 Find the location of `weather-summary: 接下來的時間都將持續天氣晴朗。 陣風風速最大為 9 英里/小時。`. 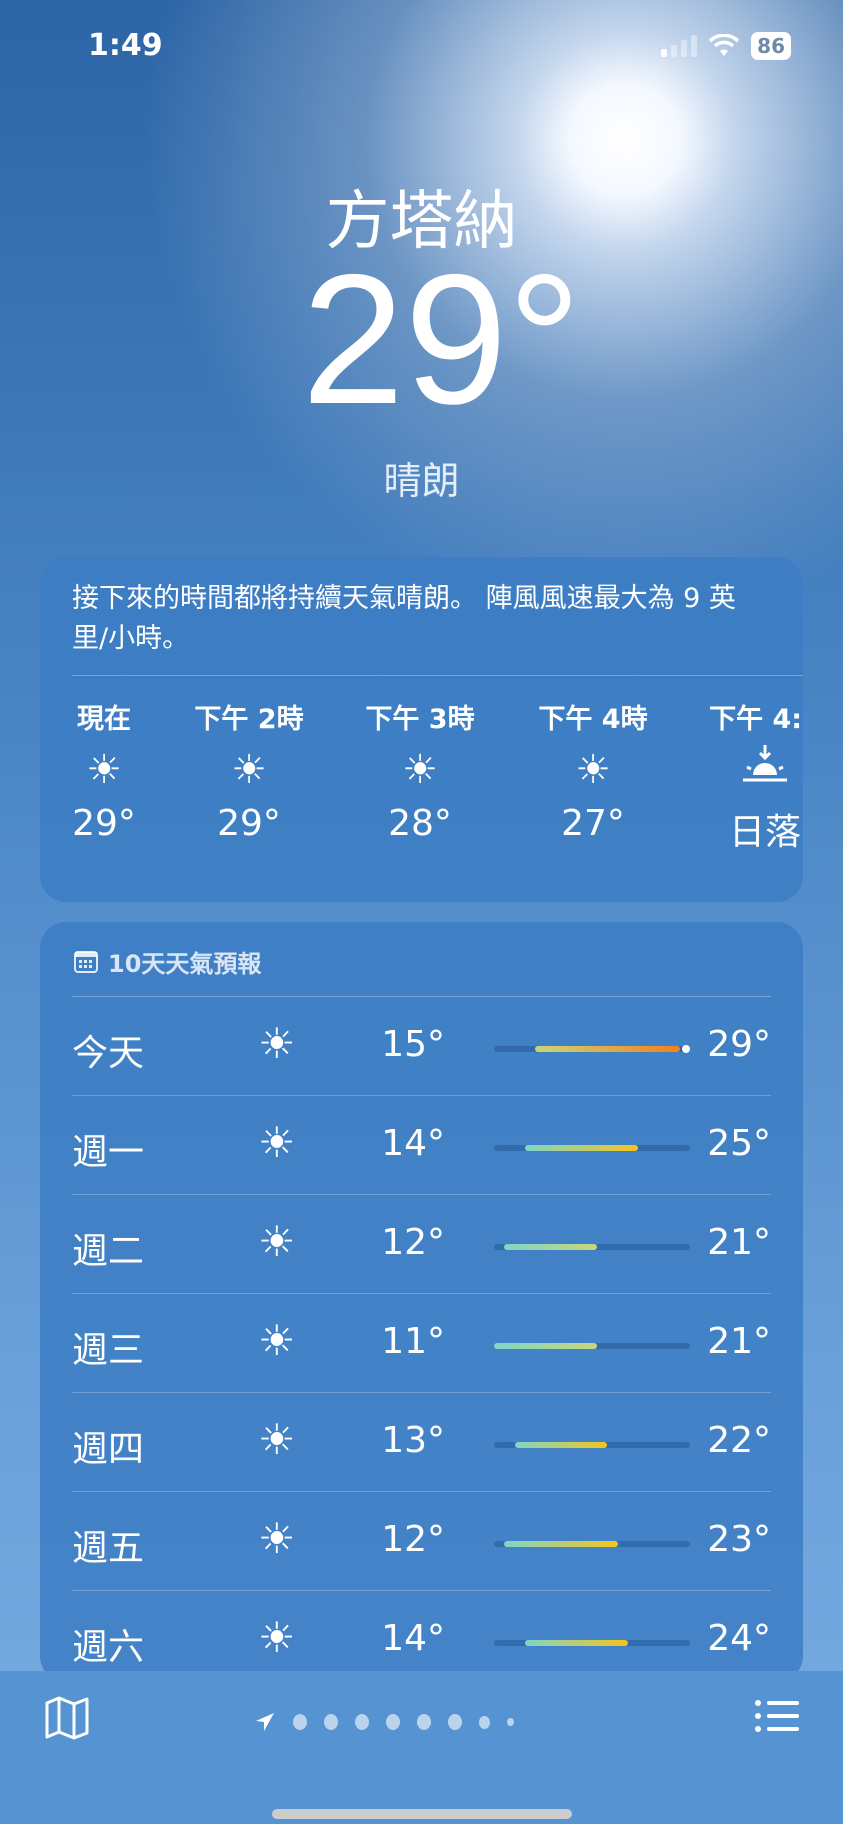

weather-summary: 接下來的時間都將持續天氣晴朗。 陣風風速最大為 9 英里/小時。 is located at coordinates (404, 618).